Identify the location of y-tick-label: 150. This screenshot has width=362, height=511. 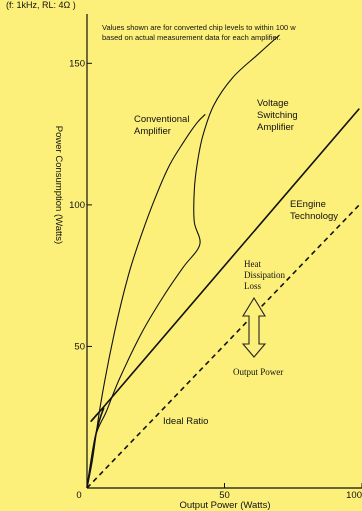
(77, 63).